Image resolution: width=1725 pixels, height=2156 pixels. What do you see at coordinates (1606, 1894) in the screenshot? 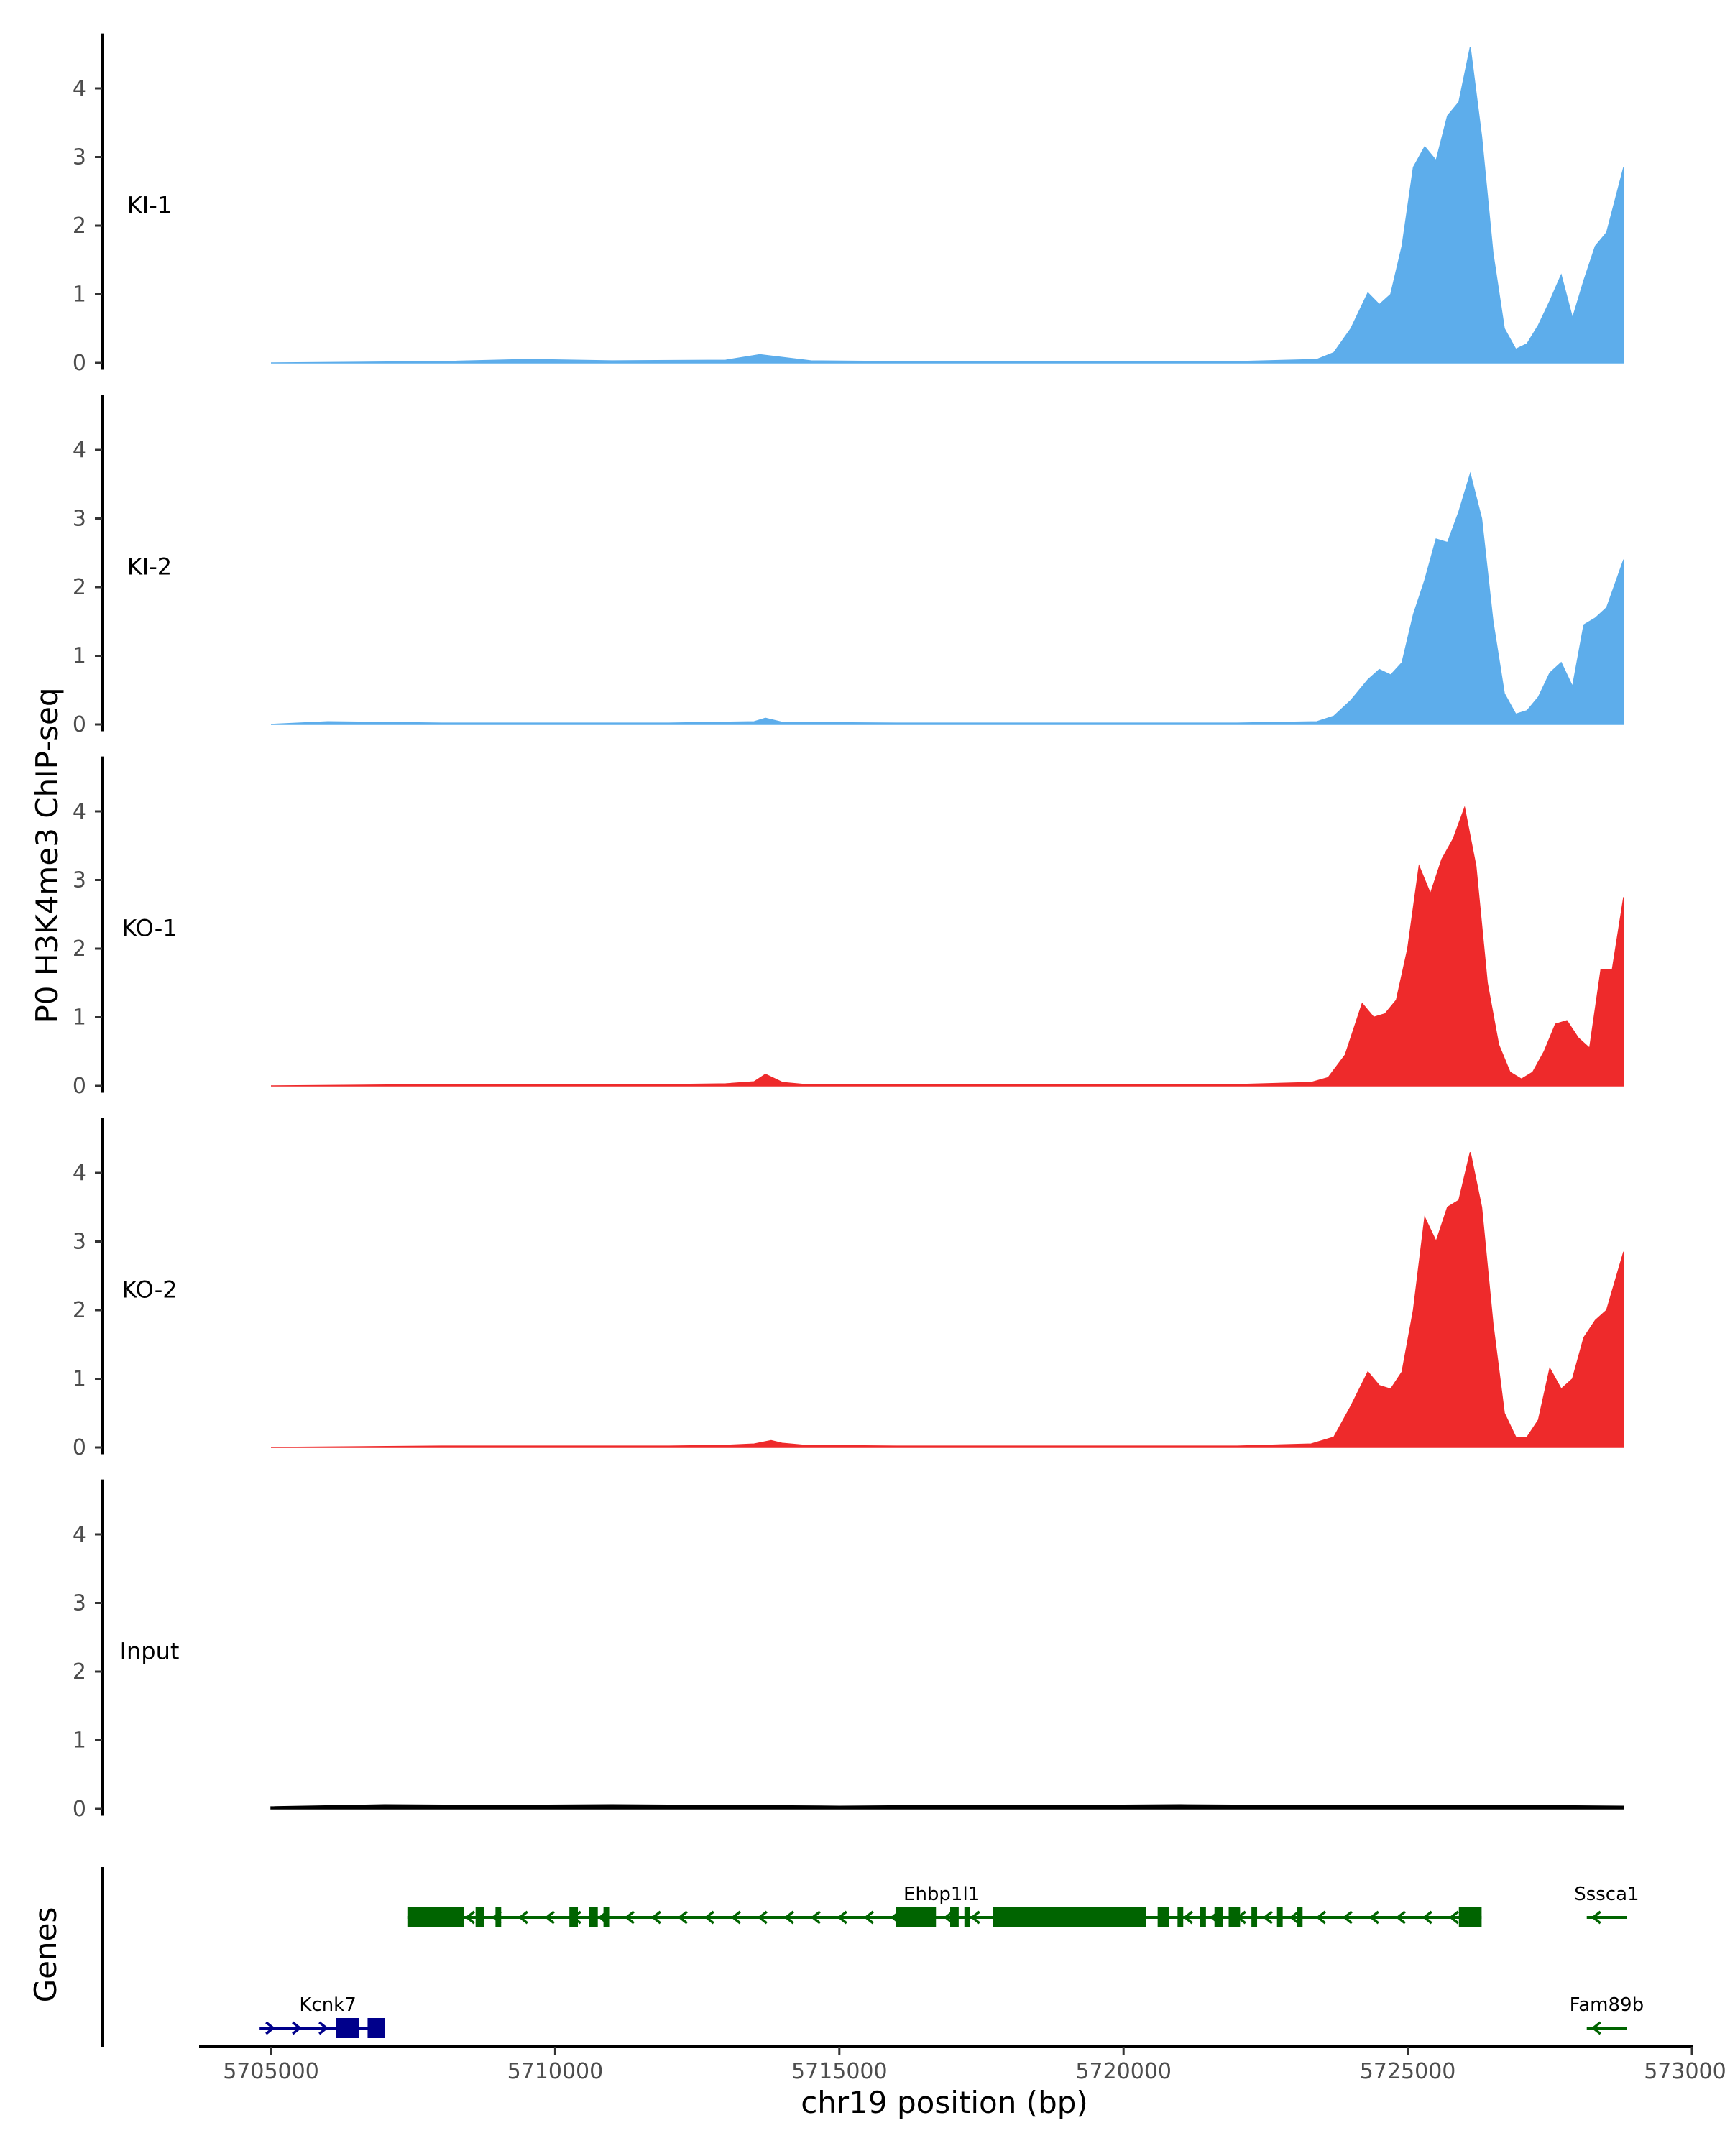
I see `gene-label: Sssca1` at bounding box center [1606, 1894].